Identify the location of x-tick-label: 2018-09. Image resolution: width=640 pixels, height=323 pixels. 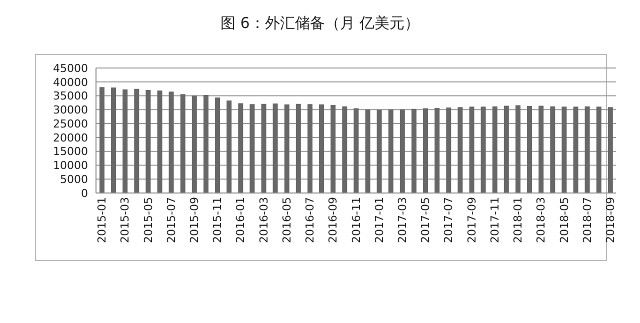
(611, 220).